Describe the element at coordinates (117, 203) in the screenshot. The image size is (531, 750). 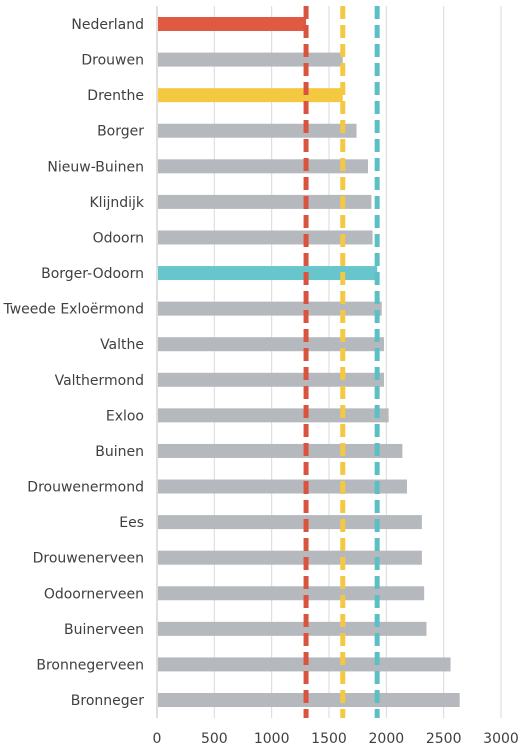
I see `category-label: Klijndijk` at that location.